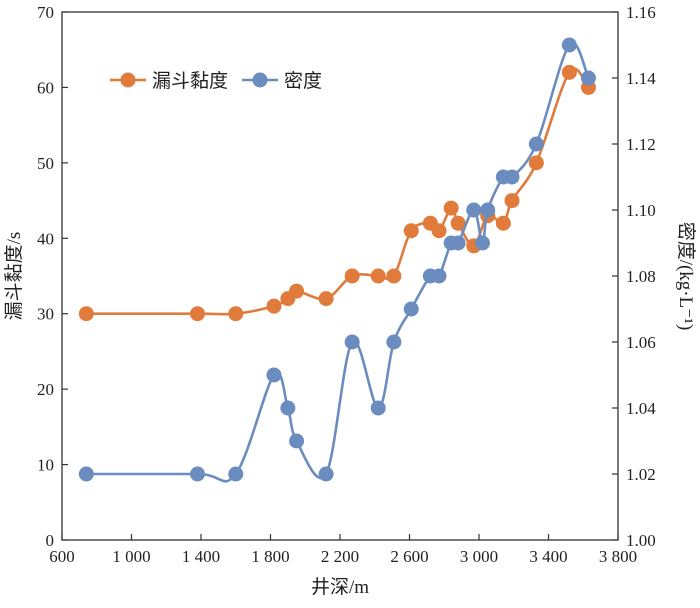 Image resolution: width=700 pixels, height=608 pixels. What do you see at coordinates (45, 238) in the screenshot?
I see `y-tick-label-left: 40` at bounding box center [45, 238].